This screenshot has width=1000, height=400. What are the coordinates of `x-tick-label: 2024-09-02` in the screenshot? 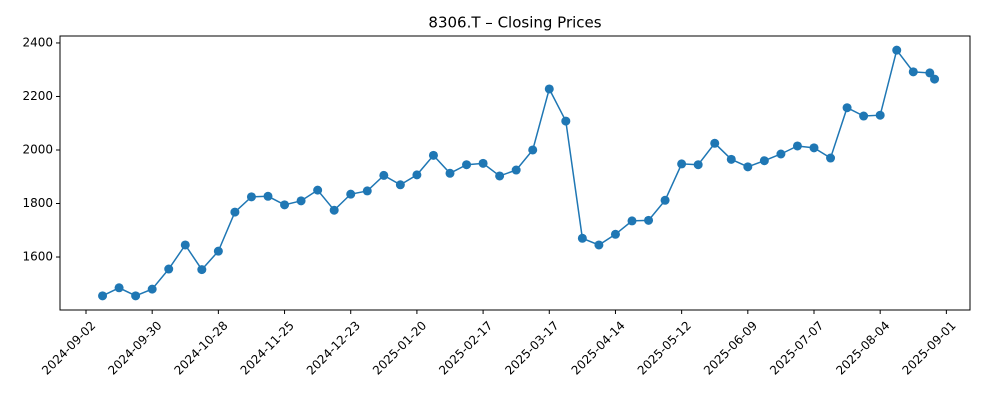 It's located at (68, 347).